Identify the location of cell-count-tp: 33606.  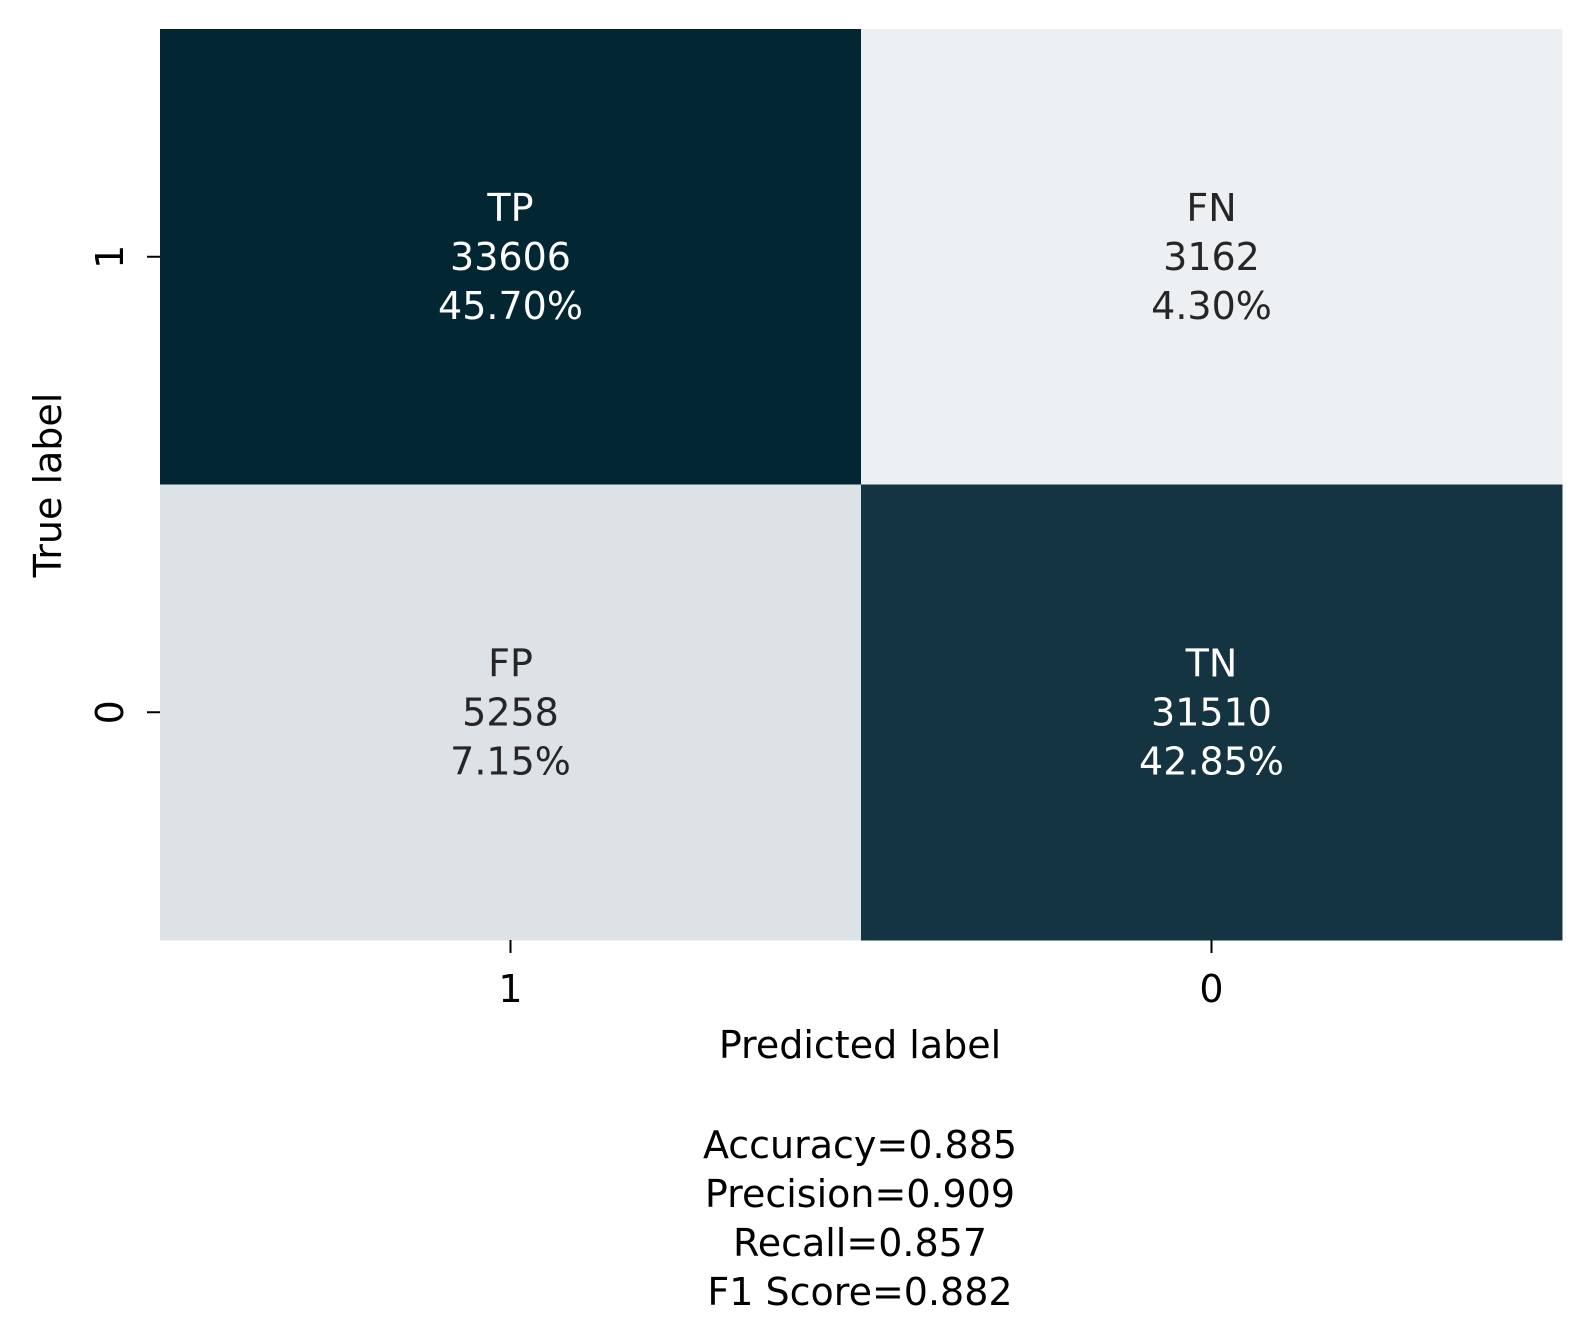
(510, 257).